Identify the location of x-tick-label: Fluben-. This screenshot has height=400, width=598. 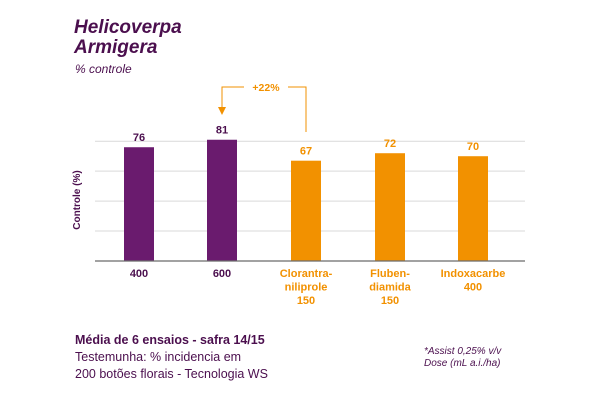
(390, 274).